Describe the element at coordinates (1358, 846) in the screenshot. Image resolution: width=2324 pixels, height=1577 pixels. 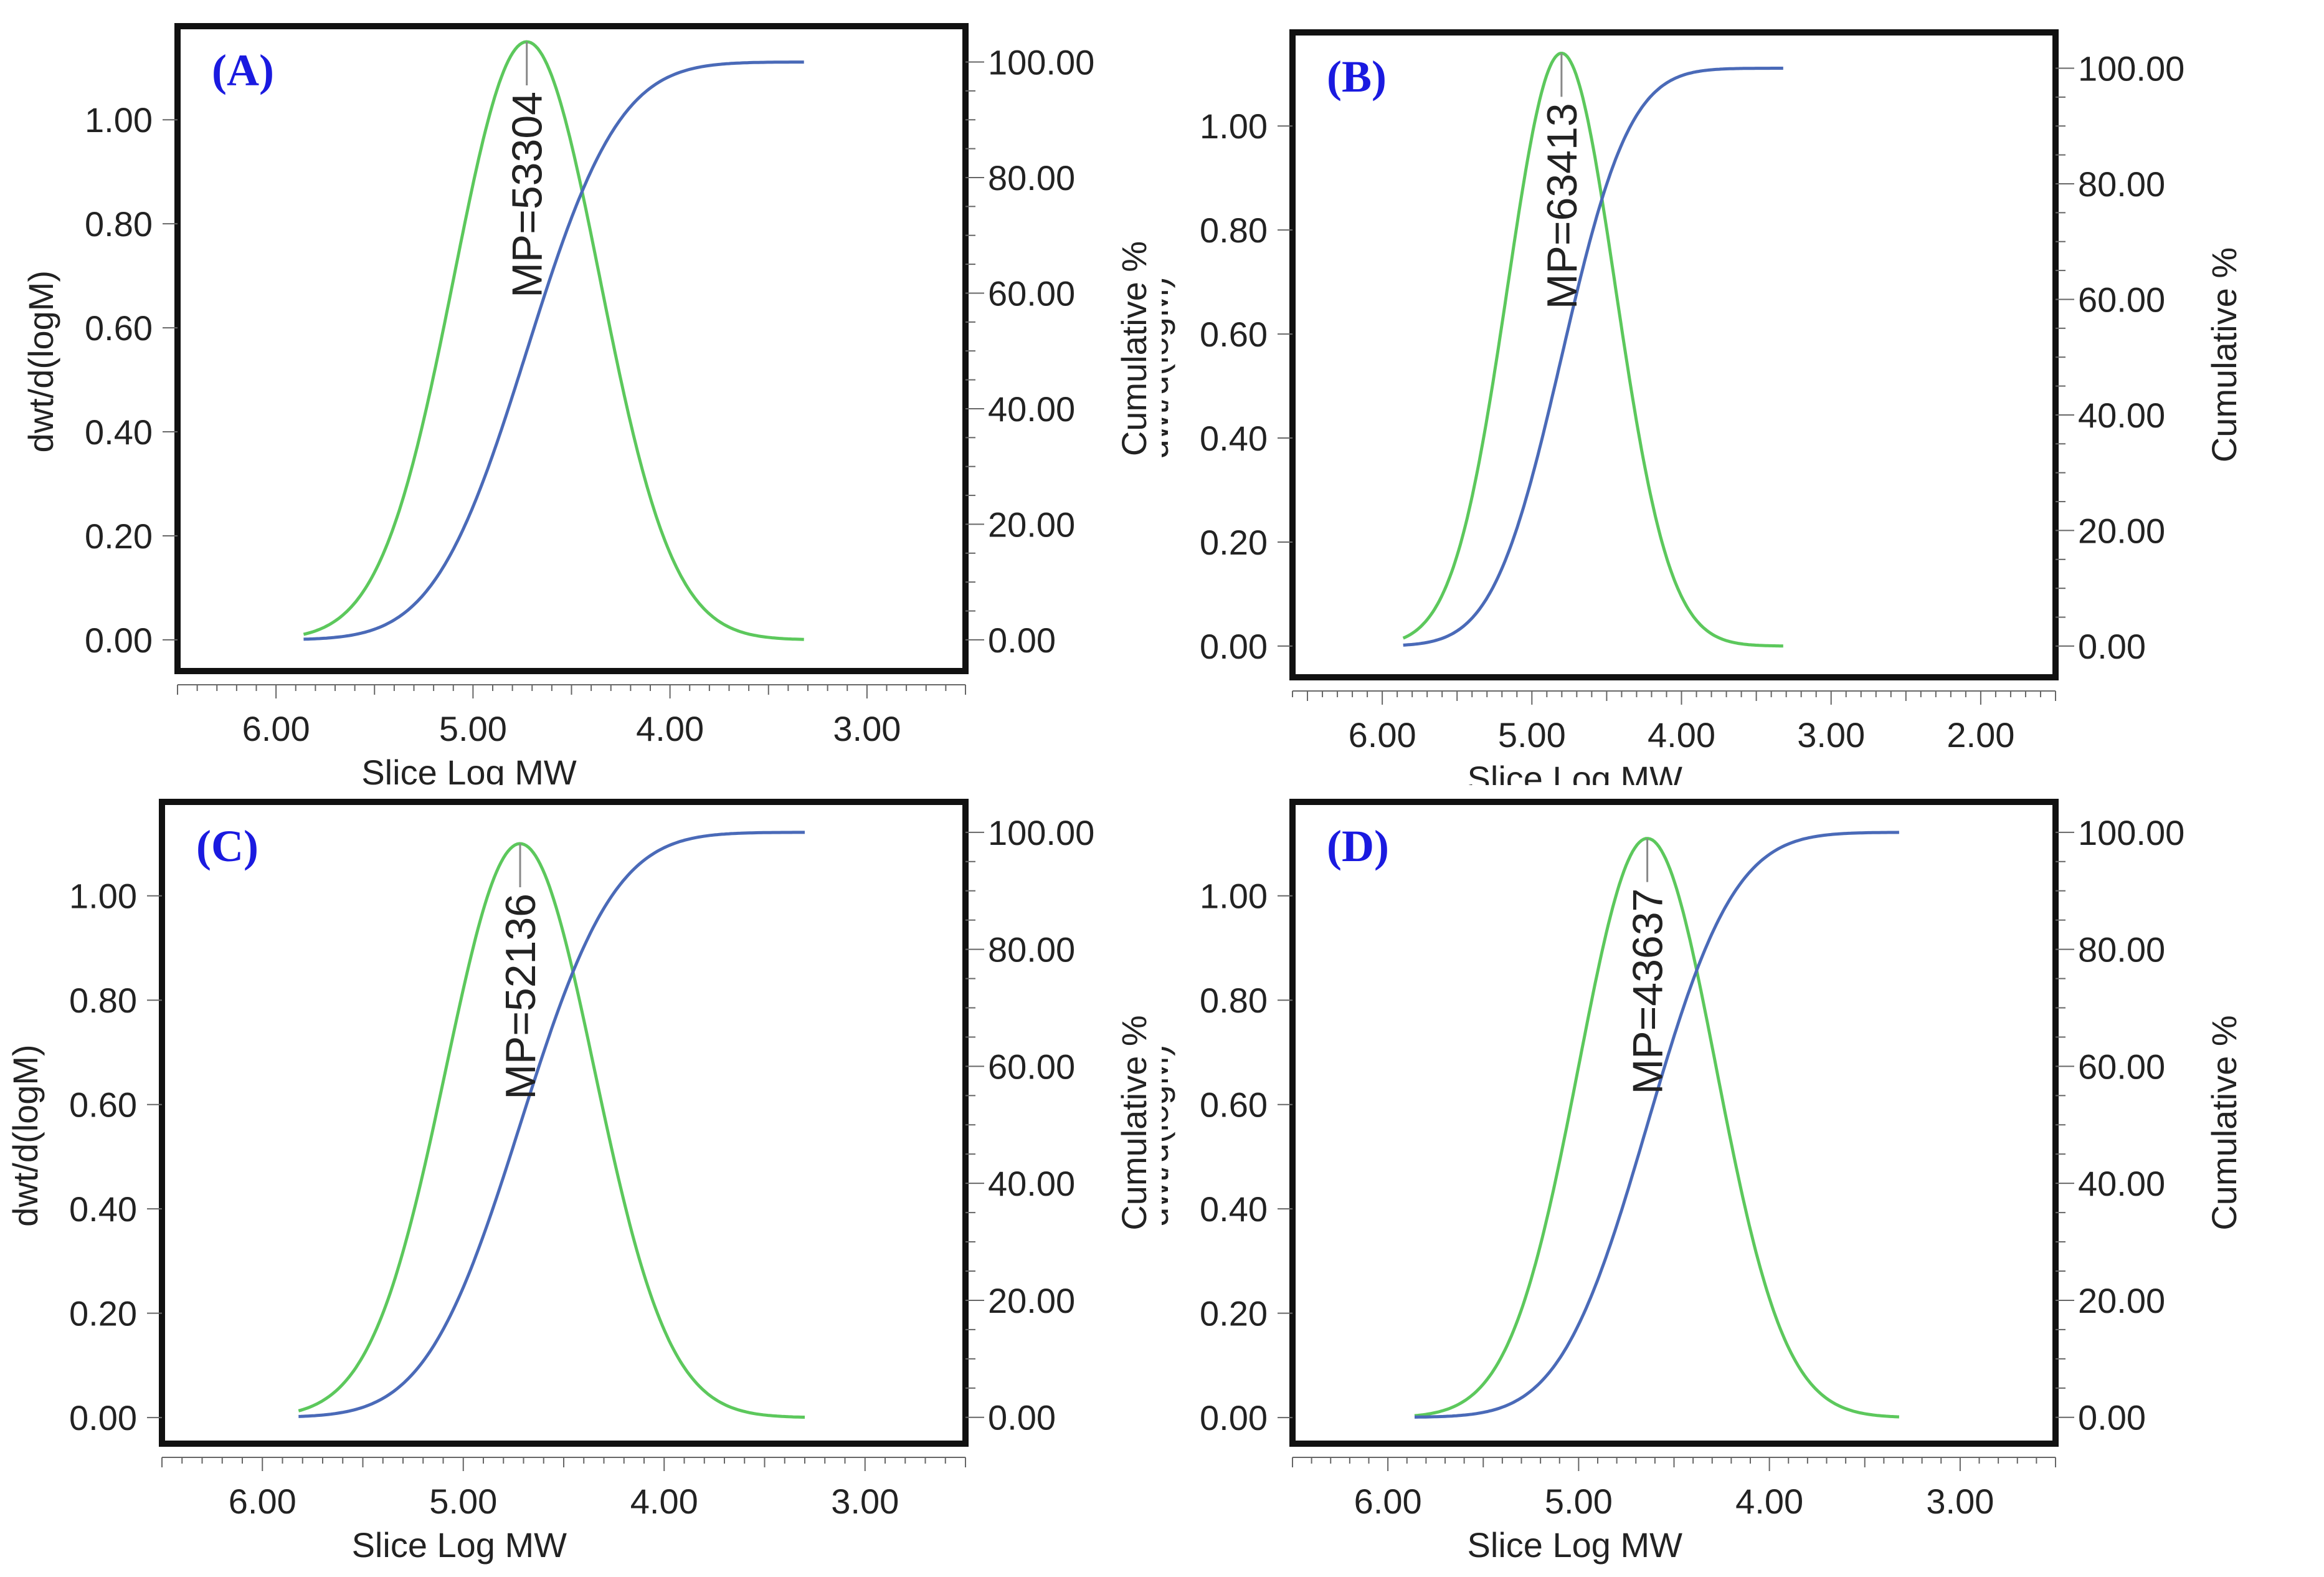
I see `panel-label: (D)` at that location.